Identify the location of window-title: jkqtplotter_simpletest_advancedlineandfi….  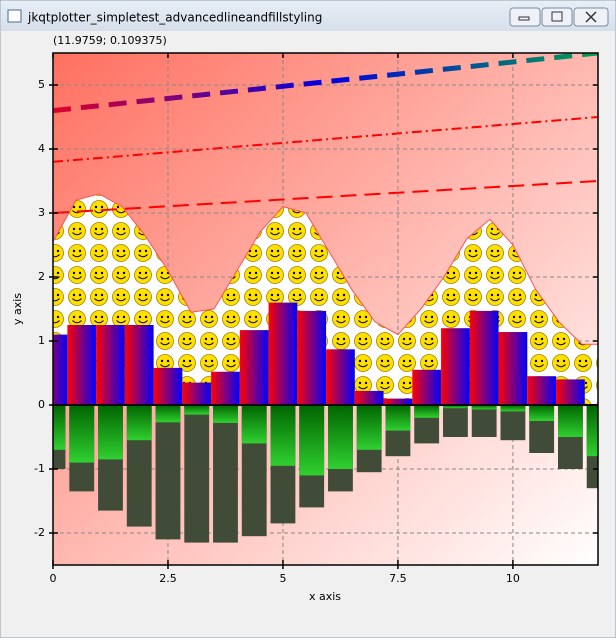
(174, 18).